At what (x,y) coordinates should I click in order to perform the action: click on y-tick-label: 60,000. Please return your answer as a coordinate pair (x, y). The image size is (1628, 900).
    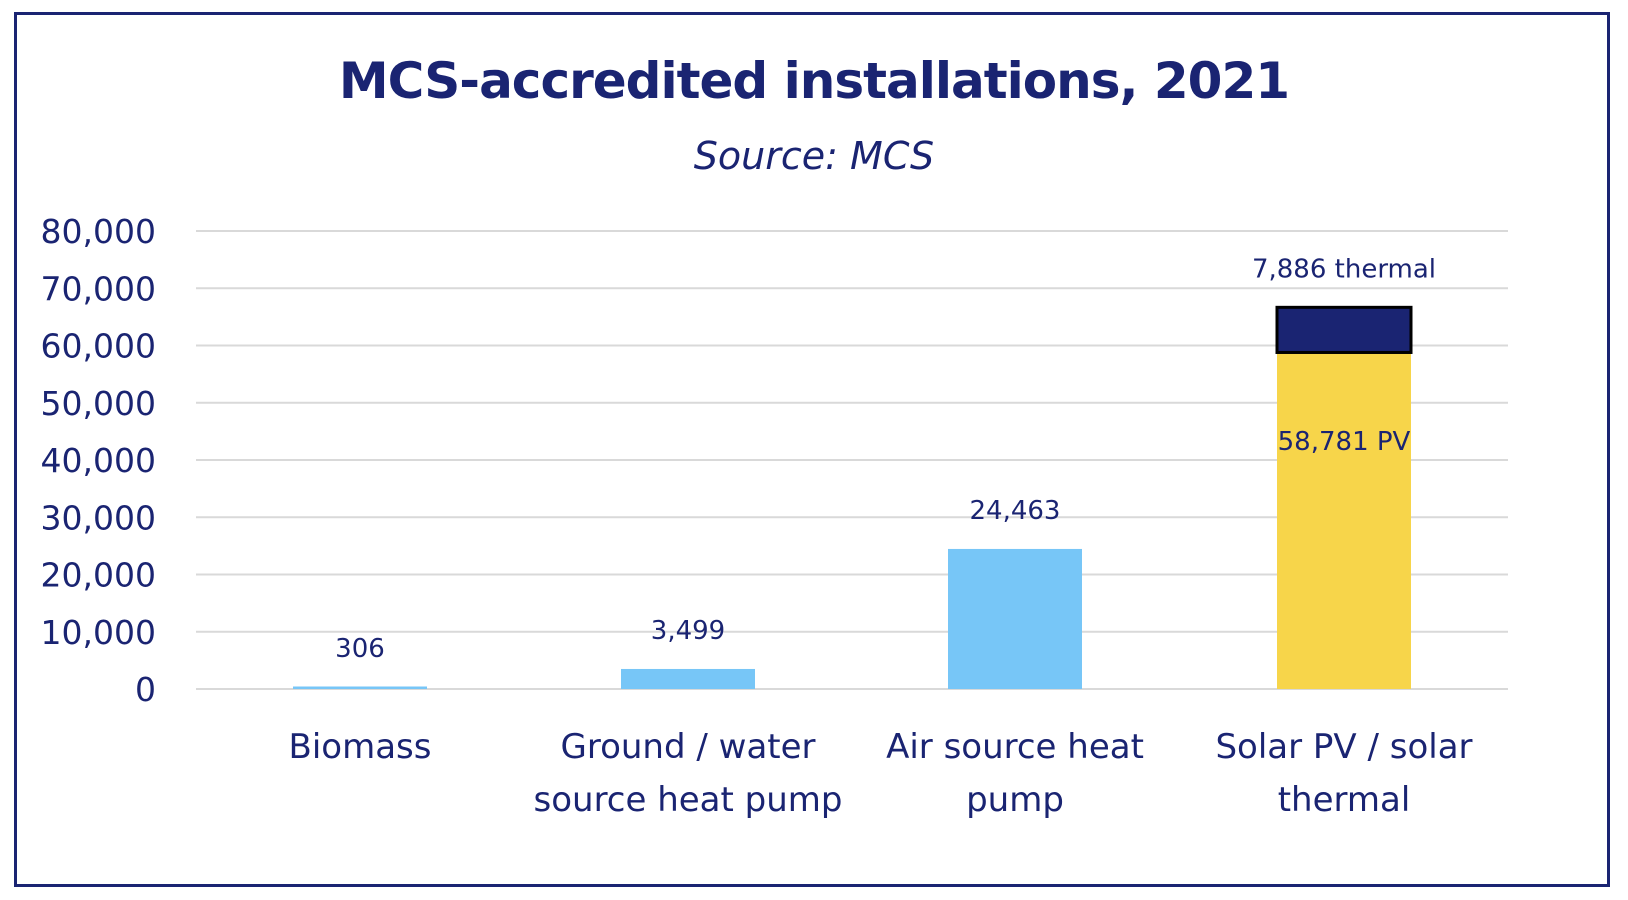
    Looking at the image, I should click on (98, 346).